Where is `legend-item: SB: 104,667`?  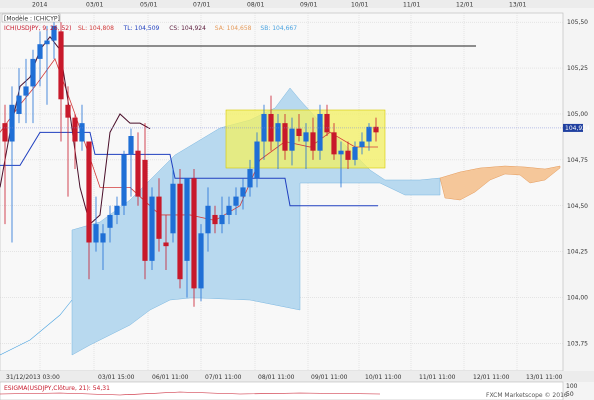
legend-item: SB: 104,667 is located at coordinates (278, 28).